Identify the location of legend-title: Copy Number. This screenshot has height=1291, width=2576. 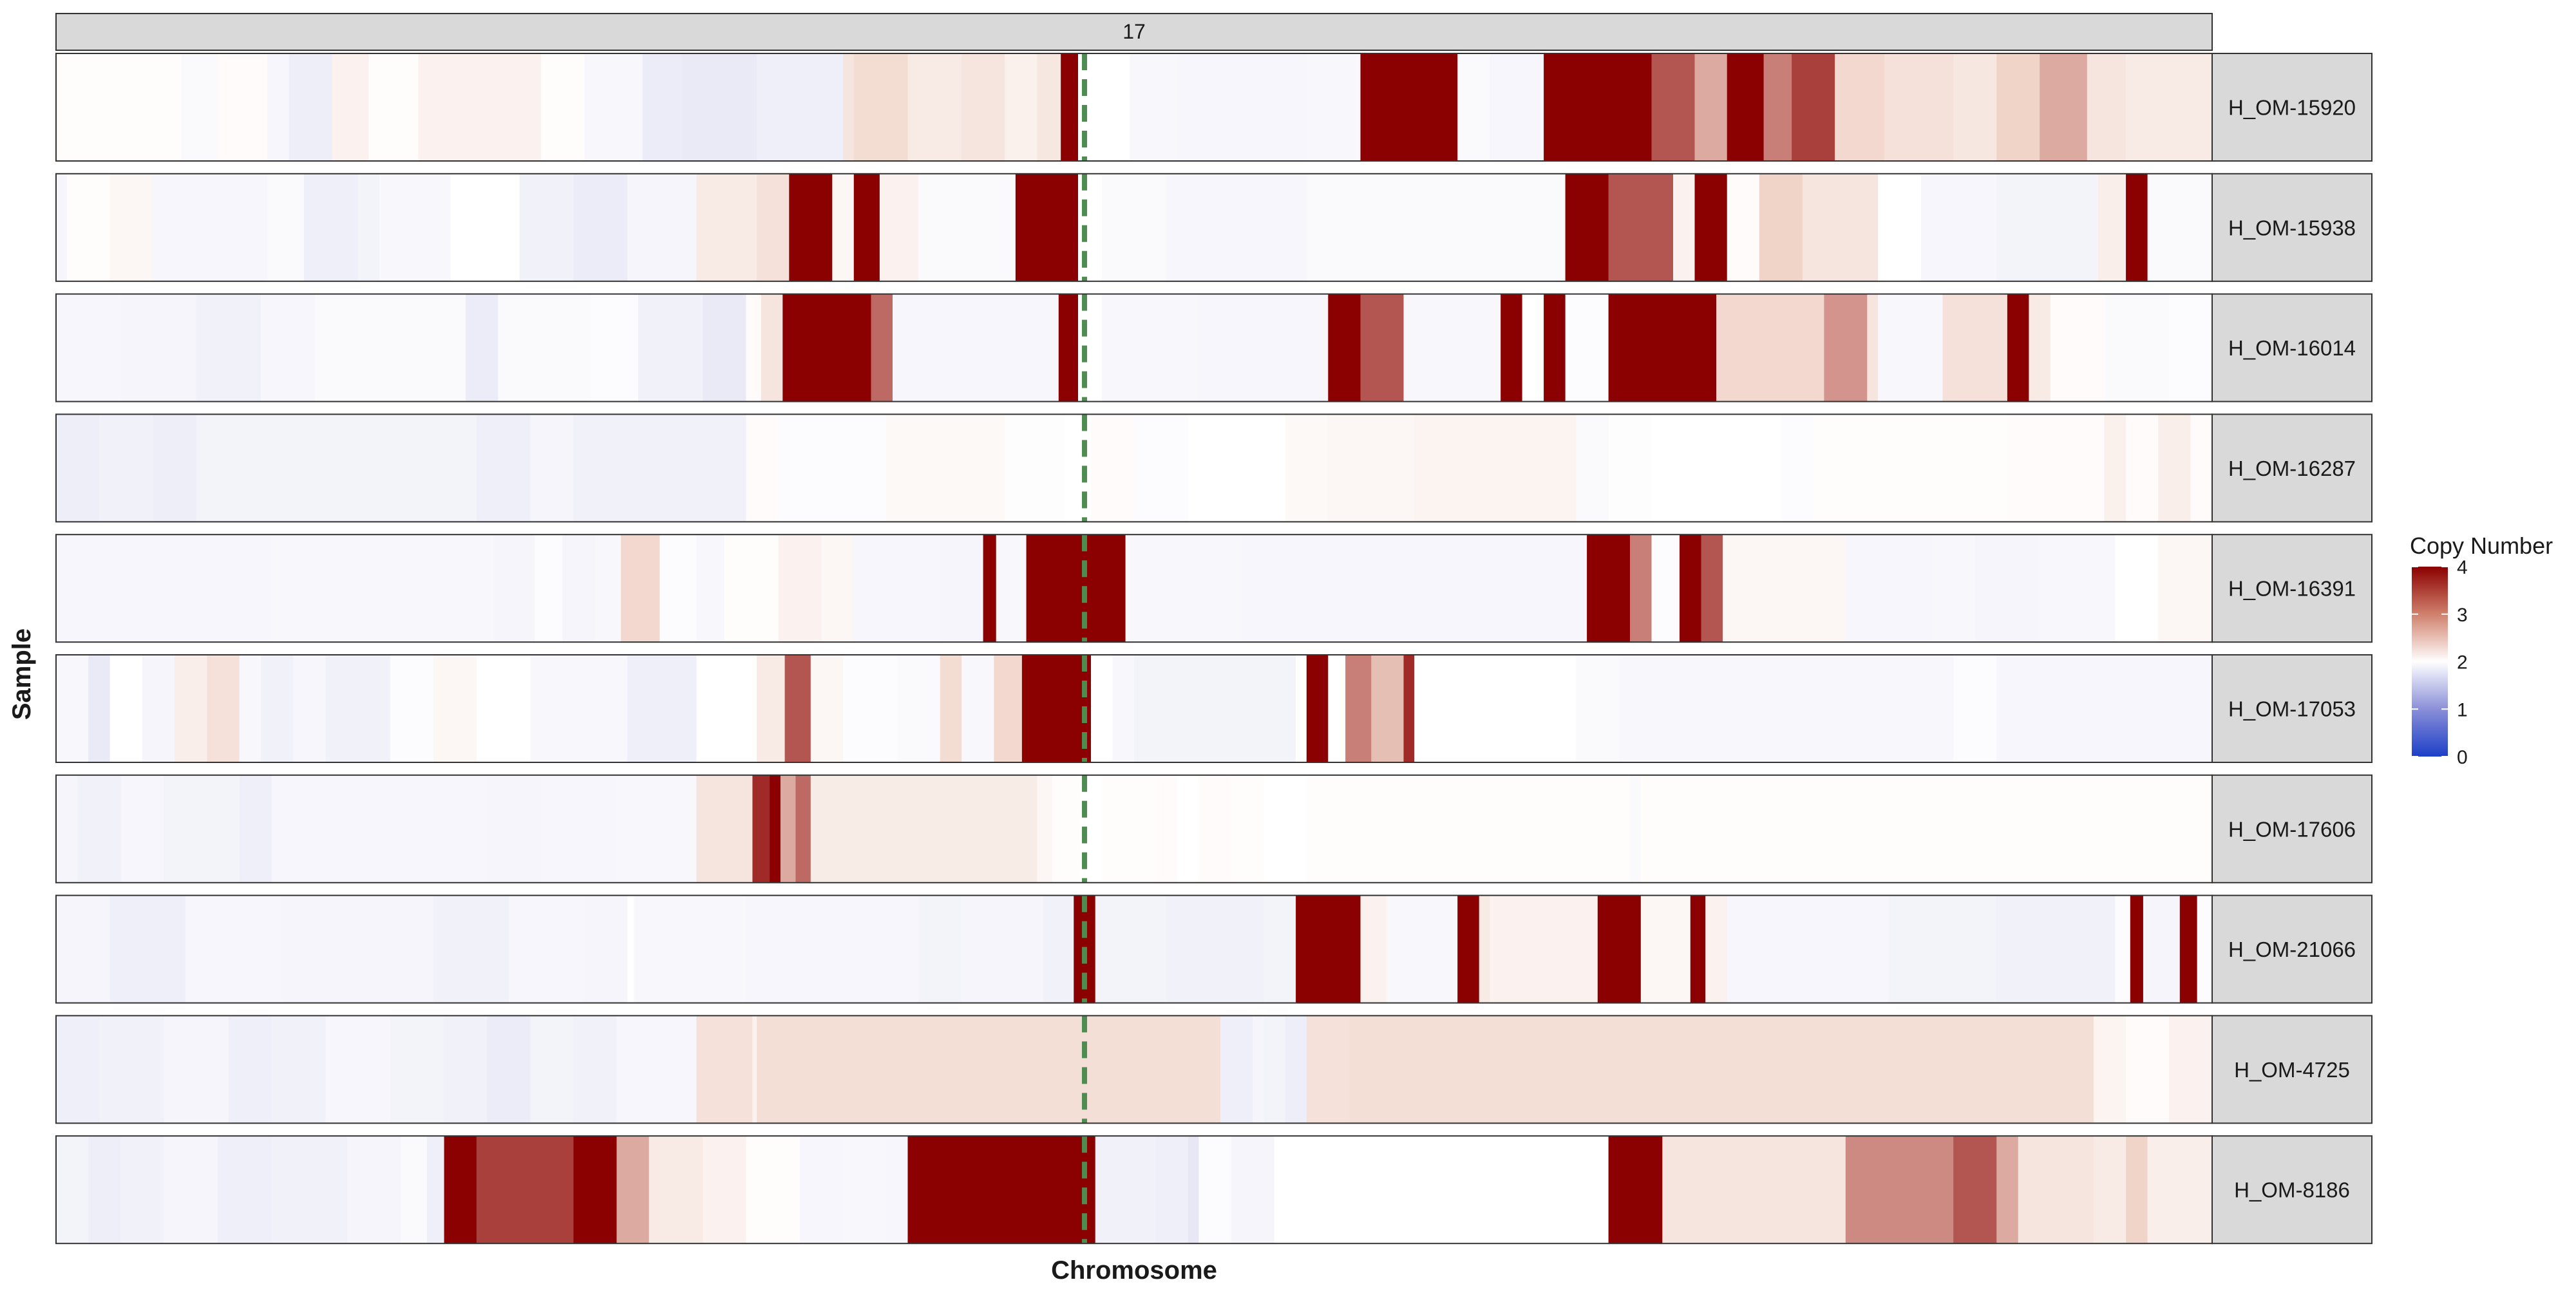
(2481, 545).